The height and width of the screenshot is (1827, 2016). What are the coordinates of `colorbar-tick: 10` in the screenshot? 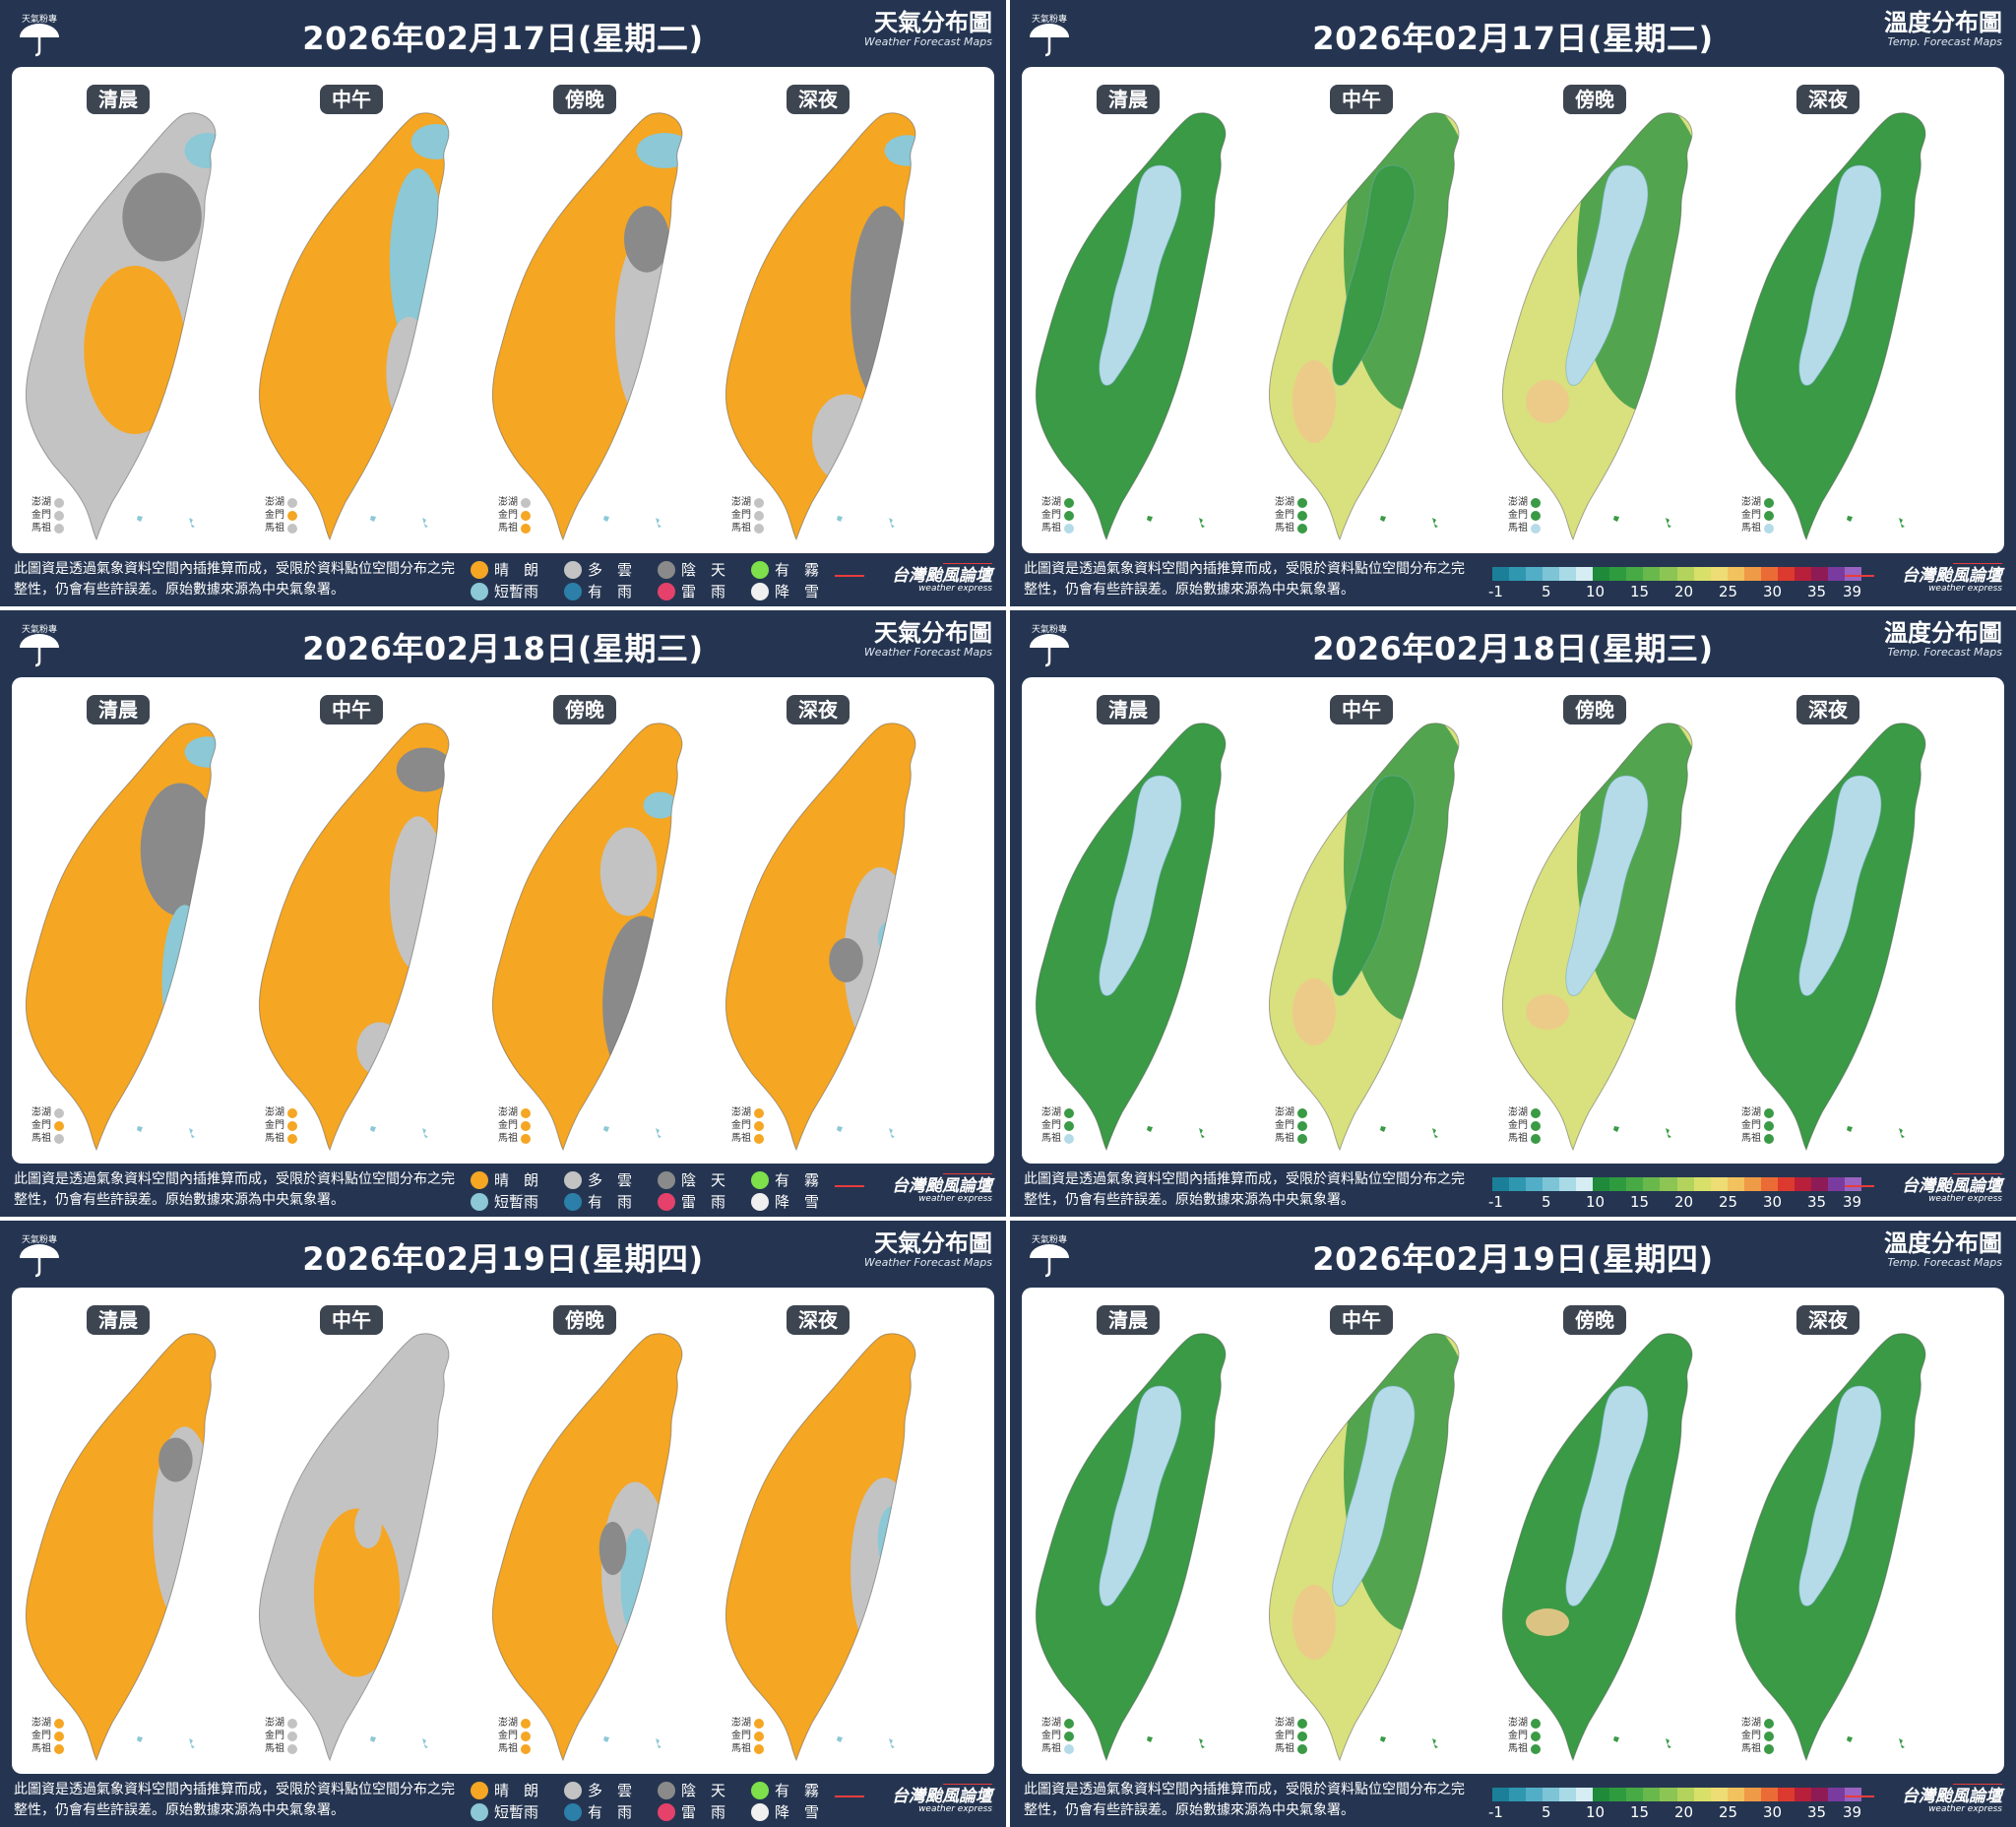 It's located at (1596, 591).